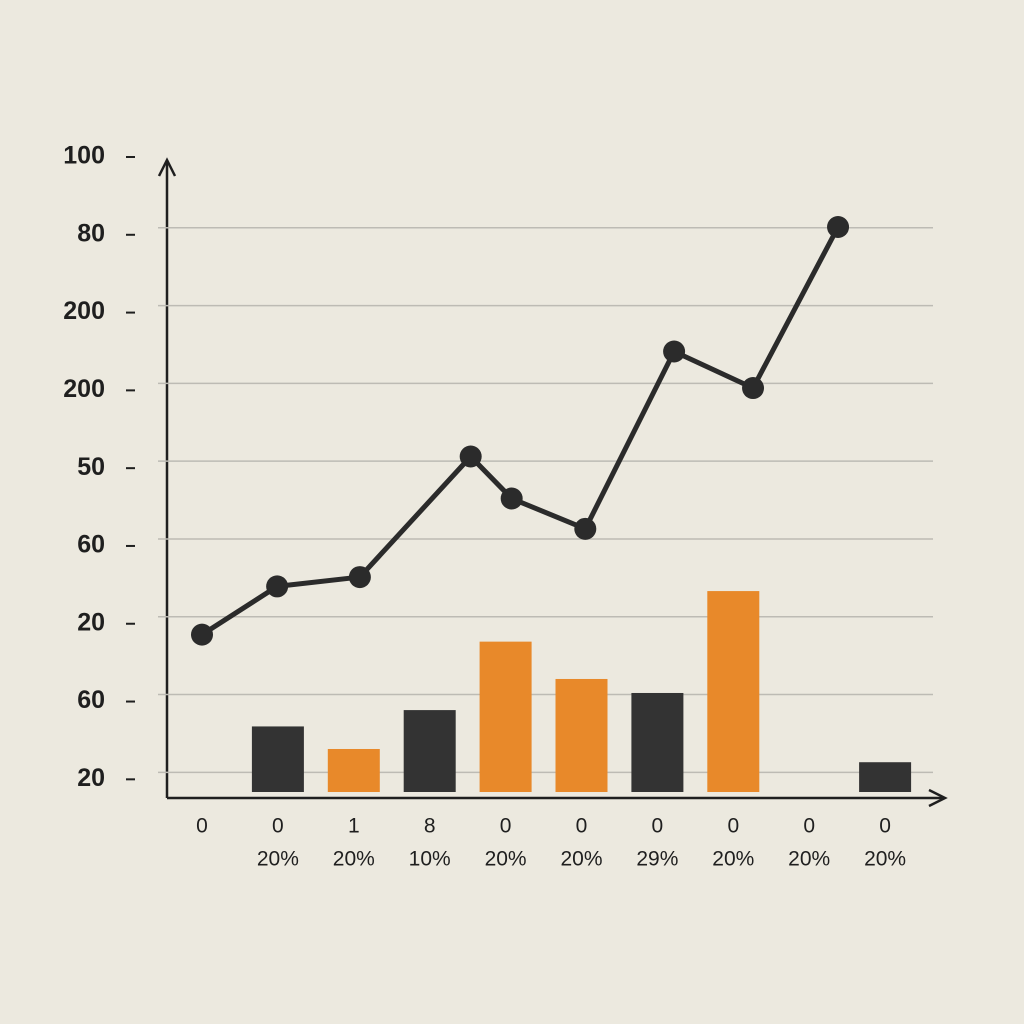 This screenshot has height=1024, width=1024. What do you see at coordinates (84, 156) in the screenshot?
I see `y-tick-label: 100` at bounding box center [84, 156].